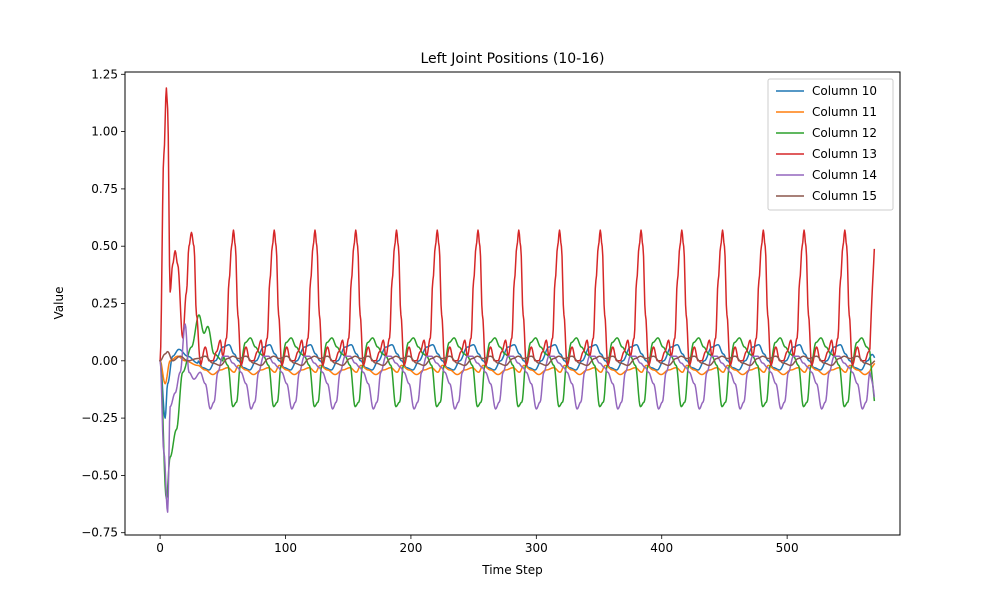 Image resolution: width=1000 pixels, height=604 pixels. Describe the element at coordinates (477, 545) in the screenshot. I see `x-axis: 0 100 200 300 400 500` at that location.